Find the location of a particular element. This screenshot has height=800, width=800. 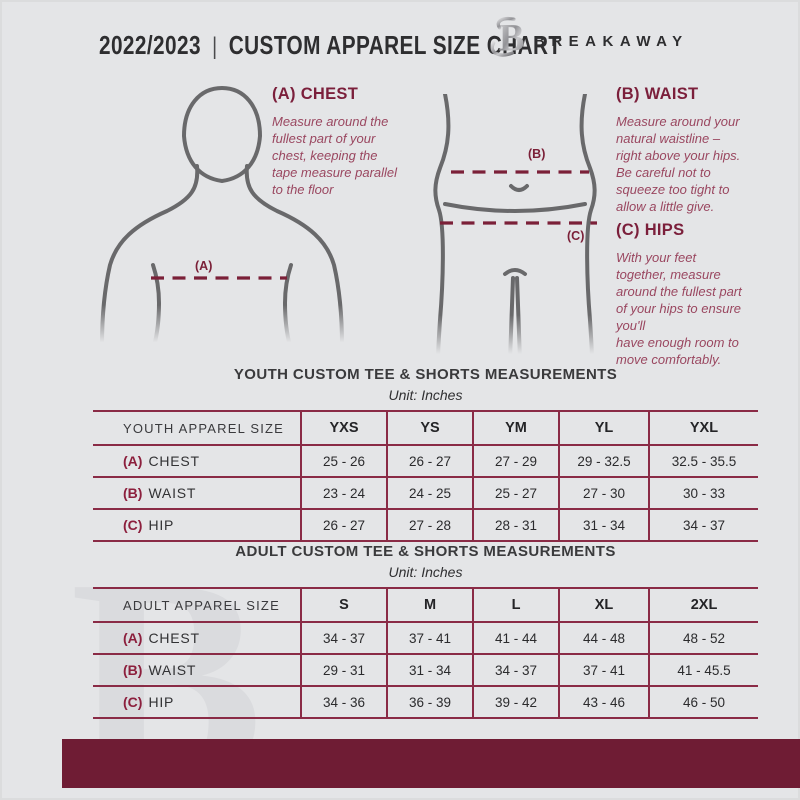

header-year: 2022/2023 is located at coordinates (150, 45).